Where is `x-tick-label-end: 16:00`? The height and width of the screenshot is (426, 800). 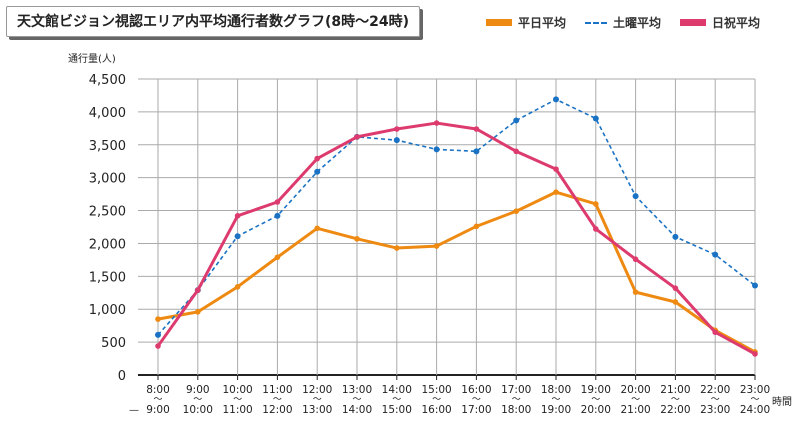
x-tick-label-end: 16:00 is located at coordinates (436, 410).